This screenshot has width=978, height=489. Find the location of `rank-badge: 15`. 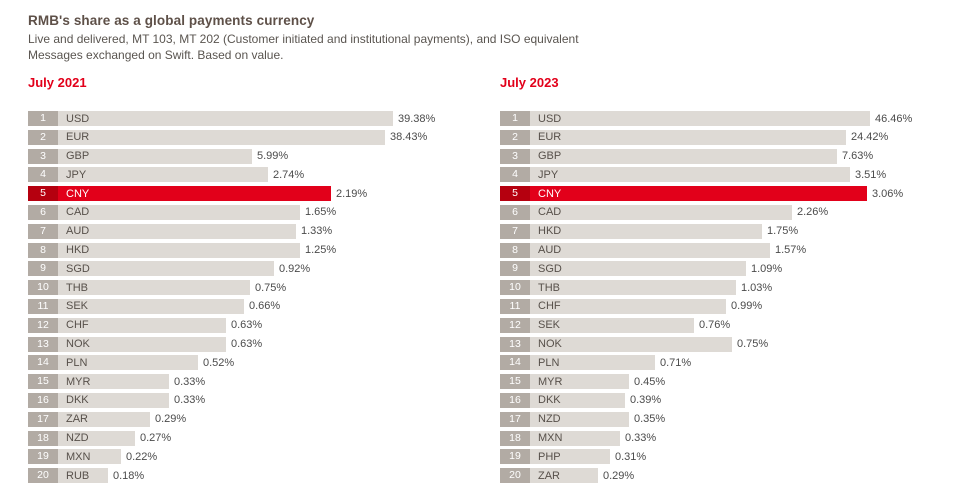

rank-badge: 15 is located at coordinates (515, 382).